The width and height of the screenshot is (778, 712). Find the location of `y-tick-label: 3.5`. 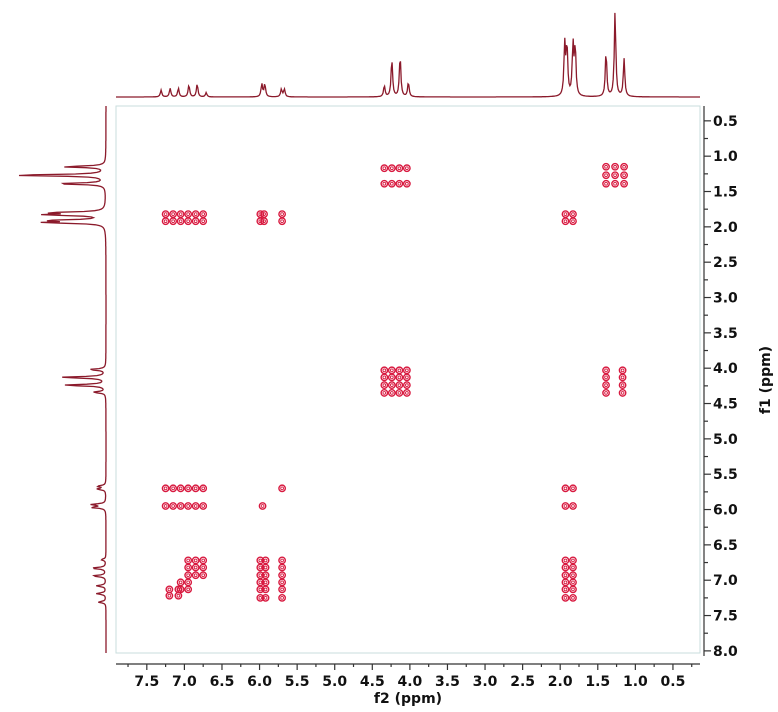

y-tick-label: 3.5 is located at coordinates (725, 334).